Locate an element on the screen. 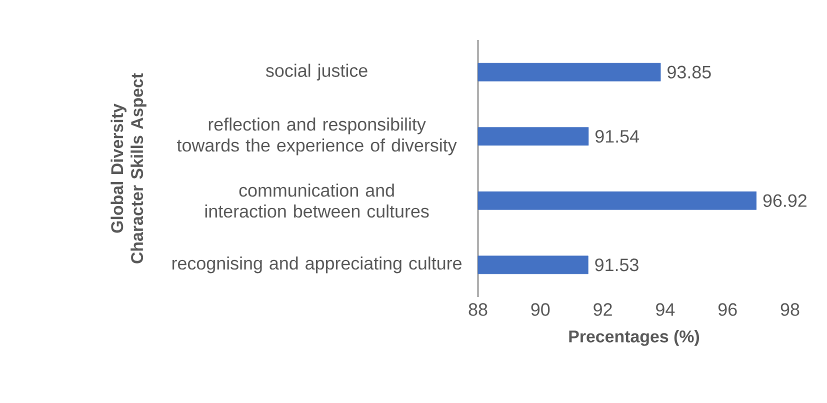 The height and width of the screenshot is (403, 827). x-tick-label: 94 is located at coordinates (665, 309).